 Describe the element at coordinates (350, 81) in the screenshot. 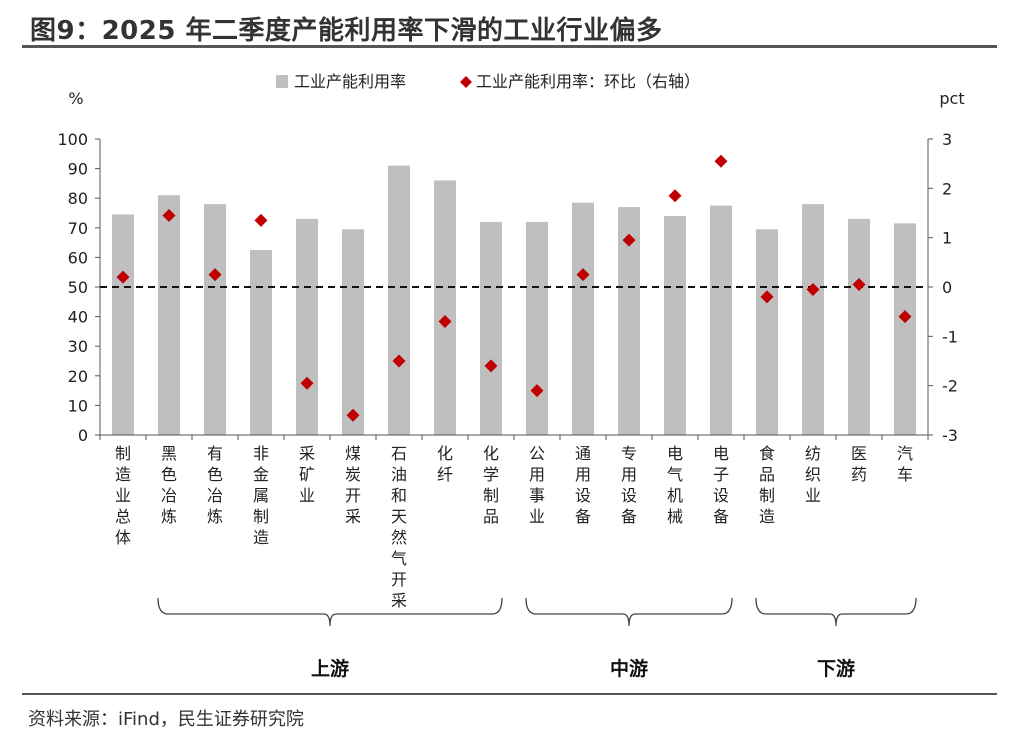

I see `legend-label-bar: 工业产能利用率` at that location.